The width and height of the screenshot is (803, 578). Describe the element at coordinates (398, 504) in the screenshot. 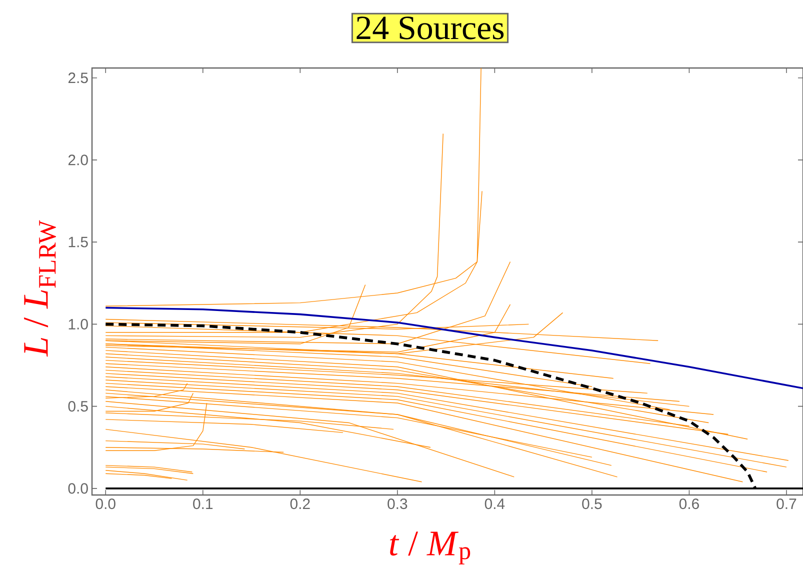

I see `x-tick-label: 0.3` at that location.